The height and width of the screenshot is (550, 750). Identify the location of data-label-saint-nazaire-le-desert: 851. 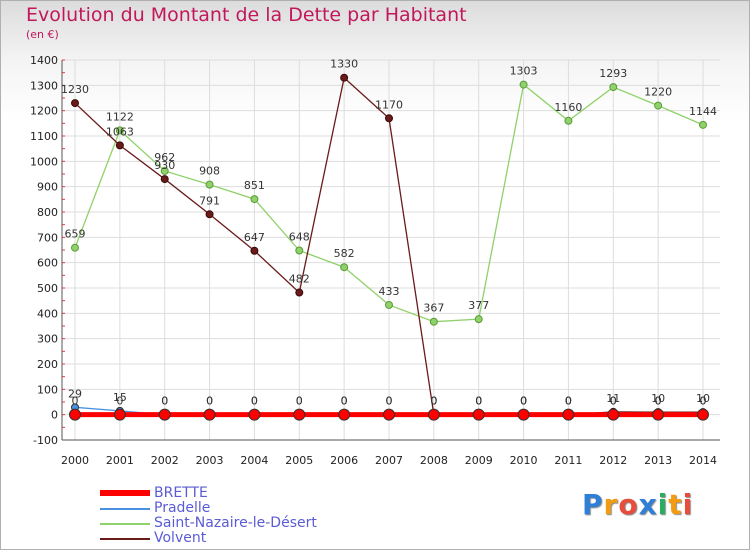
(254, 185).